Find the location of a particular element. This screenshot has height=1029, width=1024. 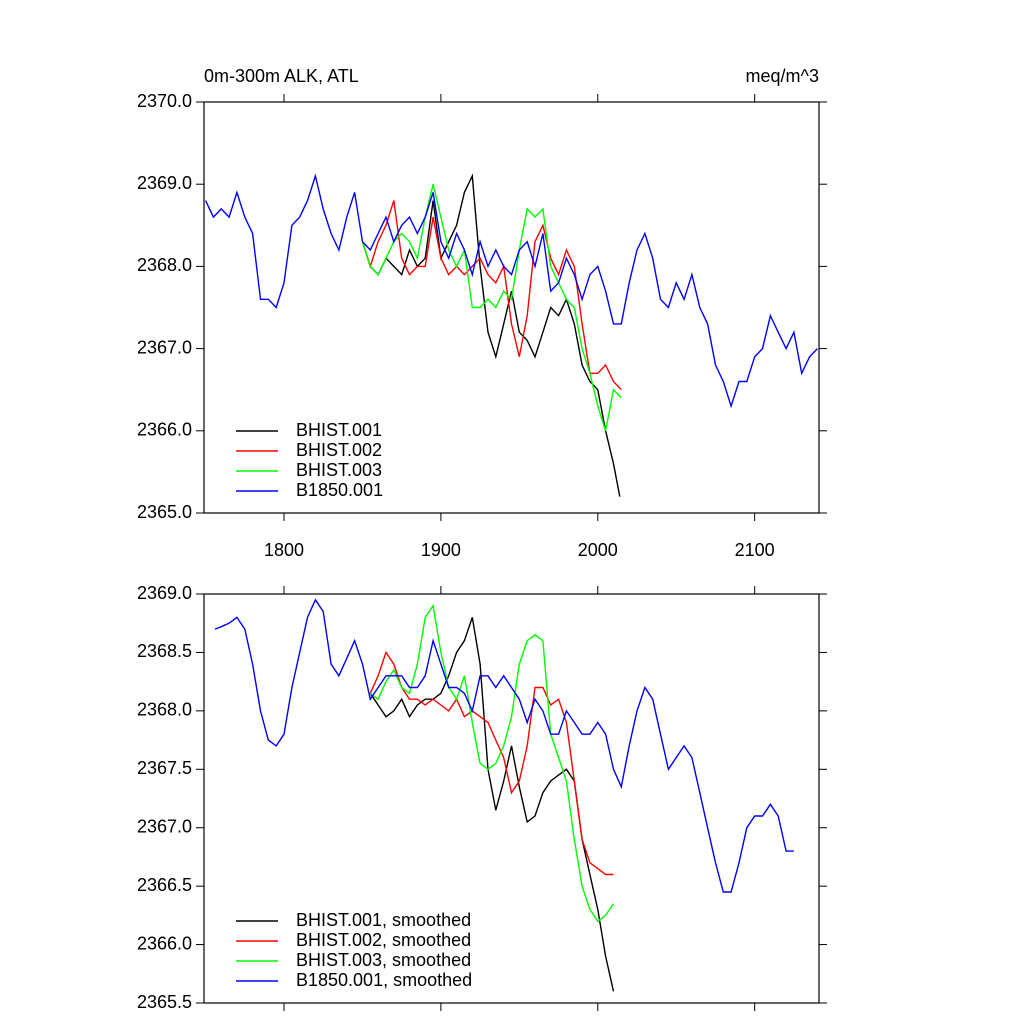

legend-label: BHIST.001, smoothed is located at coordinates (383, 920).